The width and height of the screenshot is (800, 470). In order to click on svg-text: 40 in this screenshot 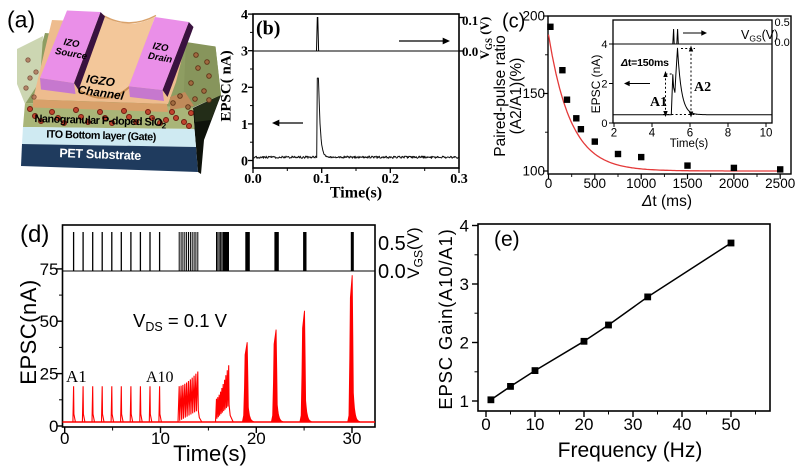, I will do `click(682, 424)`.